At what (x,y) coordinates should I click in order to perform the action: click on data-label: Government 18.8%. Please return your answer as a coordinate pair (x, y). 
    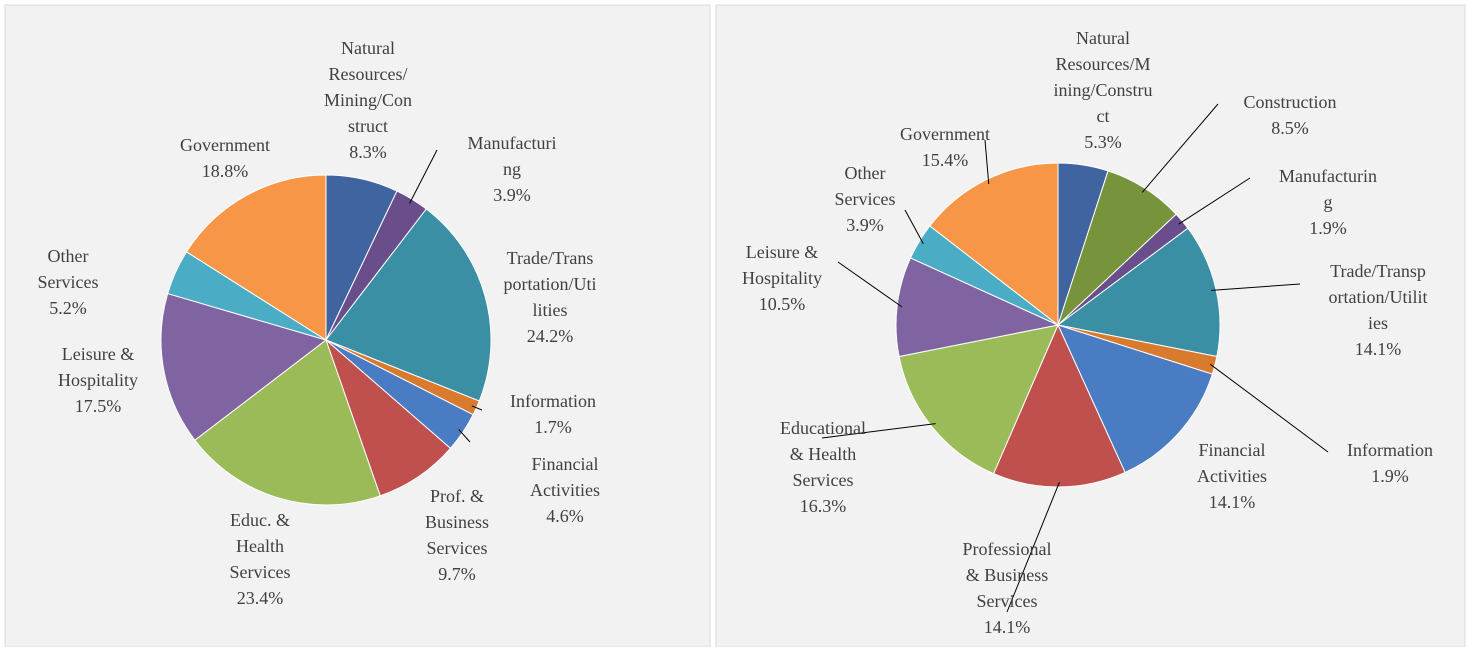
    Looking at the image, I should click on (225, 158).